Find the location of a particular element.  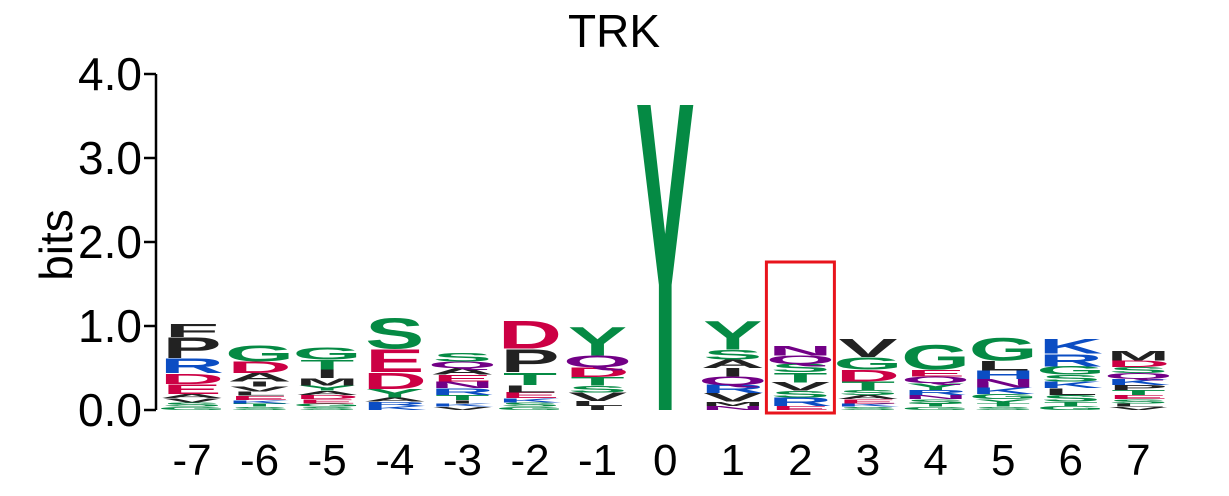

x-axis: -7 -6 -5 -4 -3 -2 -1 0 1 2 3 4 5 6 7 is located at coordinates (661, 460).